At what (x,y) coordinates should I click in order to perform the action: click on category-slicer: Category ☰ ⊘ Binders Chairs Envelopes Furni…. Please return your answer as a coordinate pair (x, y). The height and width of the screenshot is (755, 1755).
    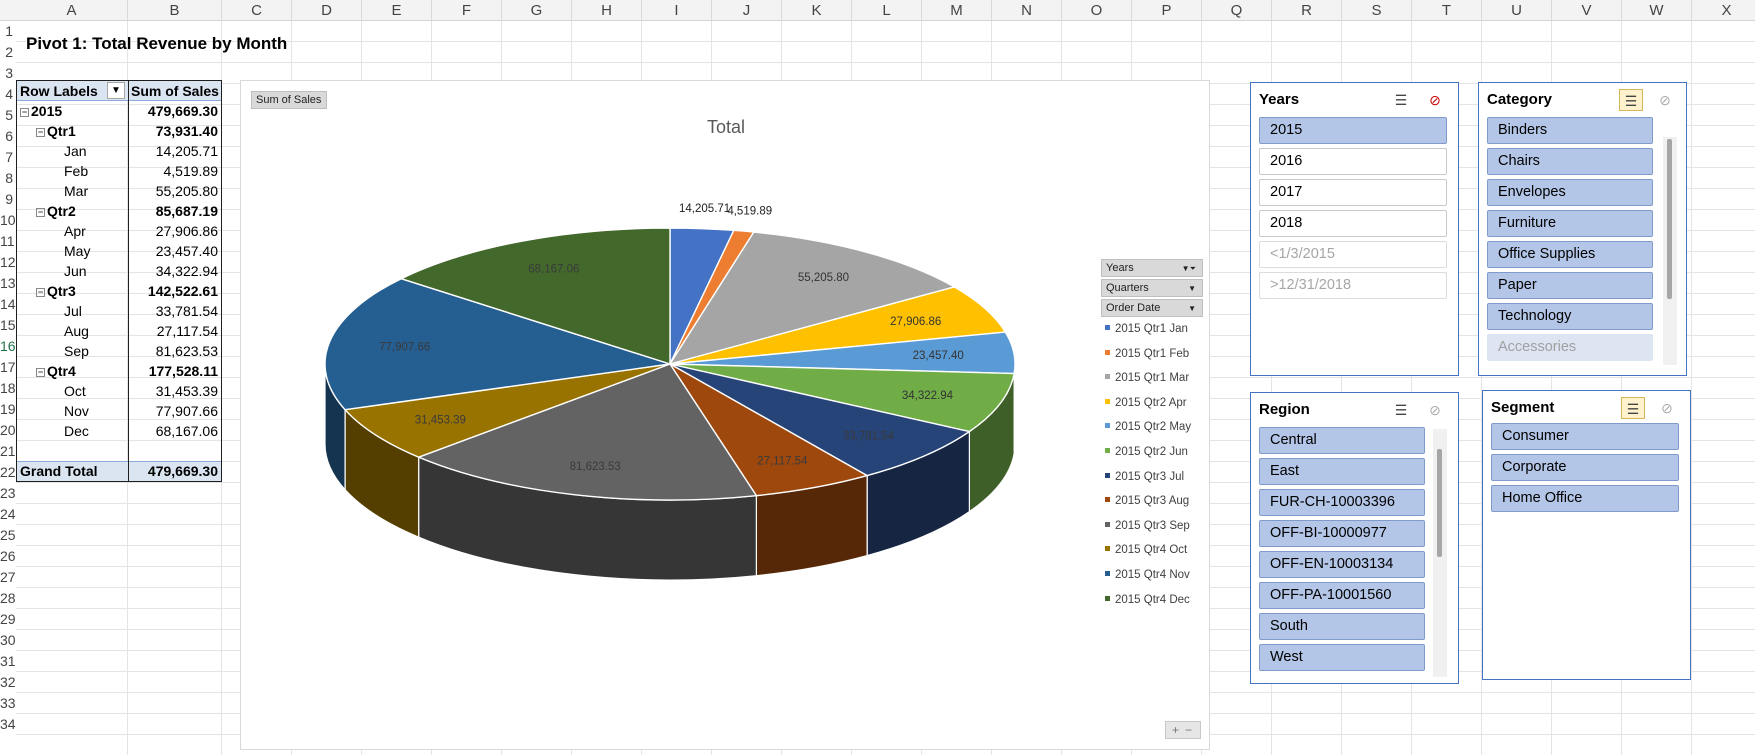
    Looking at the image, I should click on (1582, 229).